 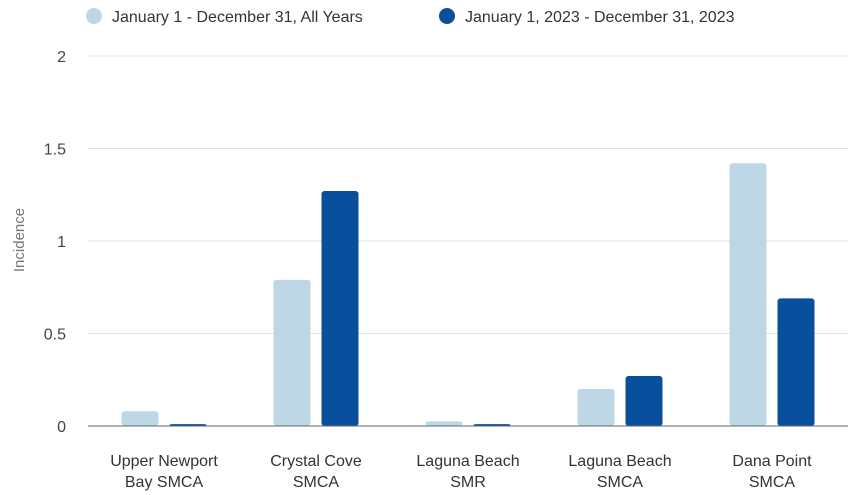 What do you see at coordinates (772, 461) in the screenshot?
I see `x-tick-label-line: Dana Point` at bounding box center [772, 461].